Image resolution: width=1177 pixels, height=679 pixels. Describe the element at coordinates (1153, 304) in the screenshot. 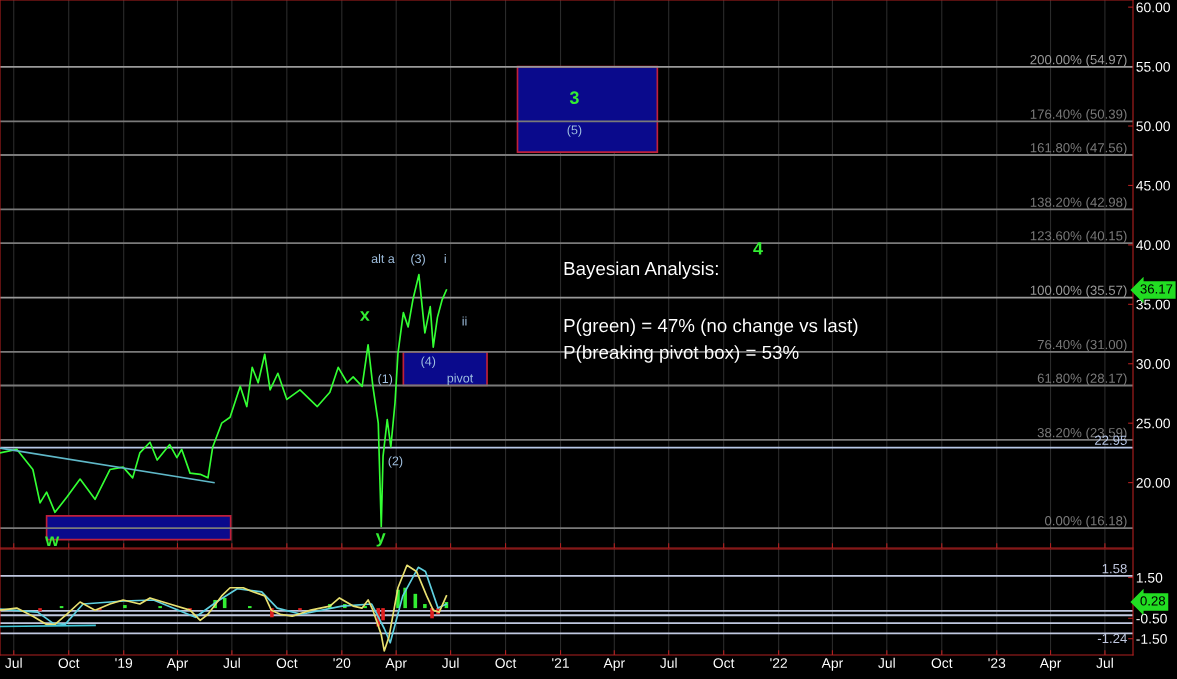

I see `y-tick-label: 35.00` at that location.